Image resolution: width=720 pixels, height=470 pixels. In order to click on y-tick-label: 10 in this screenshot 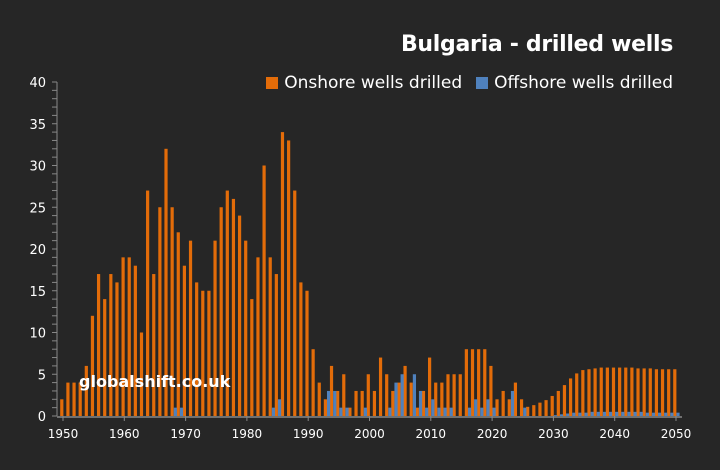, I will do `click(37, 334)`.